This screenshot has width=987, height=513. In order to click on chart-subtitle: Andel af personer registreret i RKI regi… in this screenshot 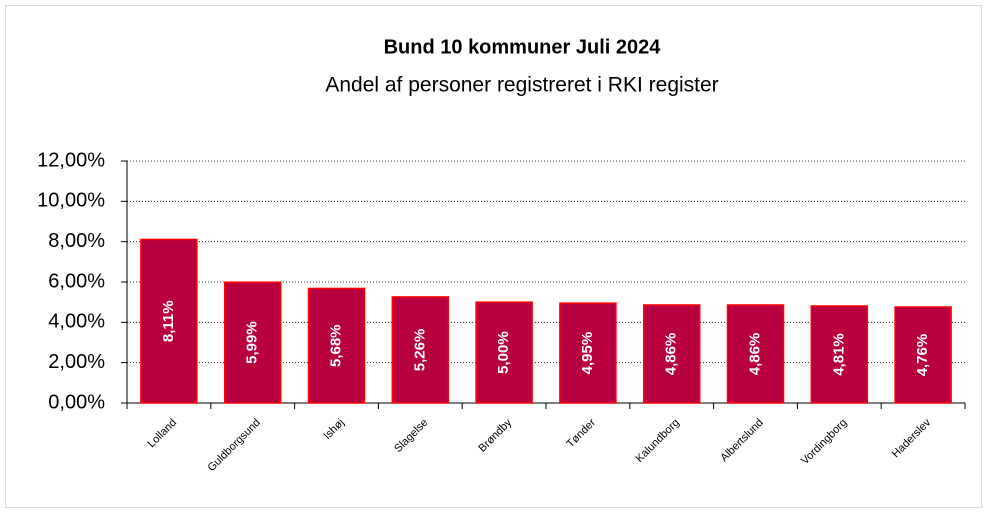, I will do `click(521, 85)`.